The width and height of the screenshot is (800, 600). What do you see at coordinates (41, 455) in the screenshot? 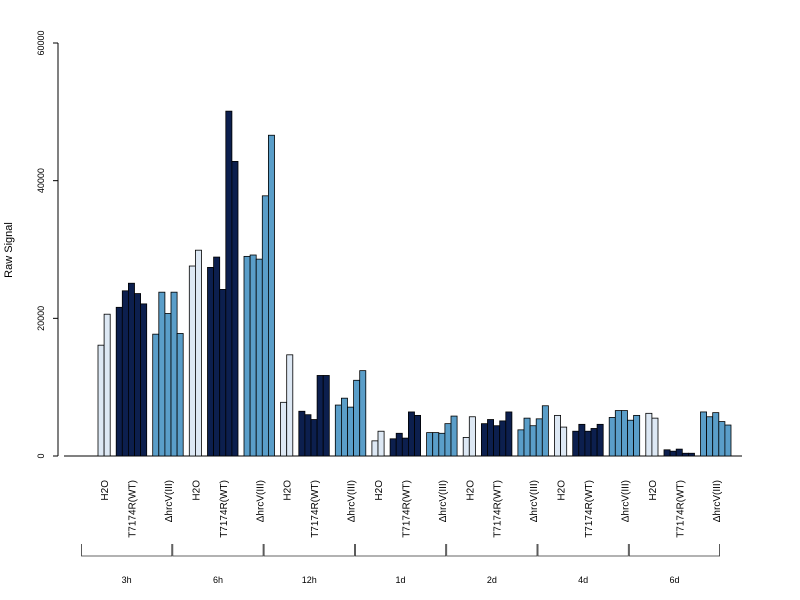
I see `y-tick-label: 0` at bounding box center [41, 455].